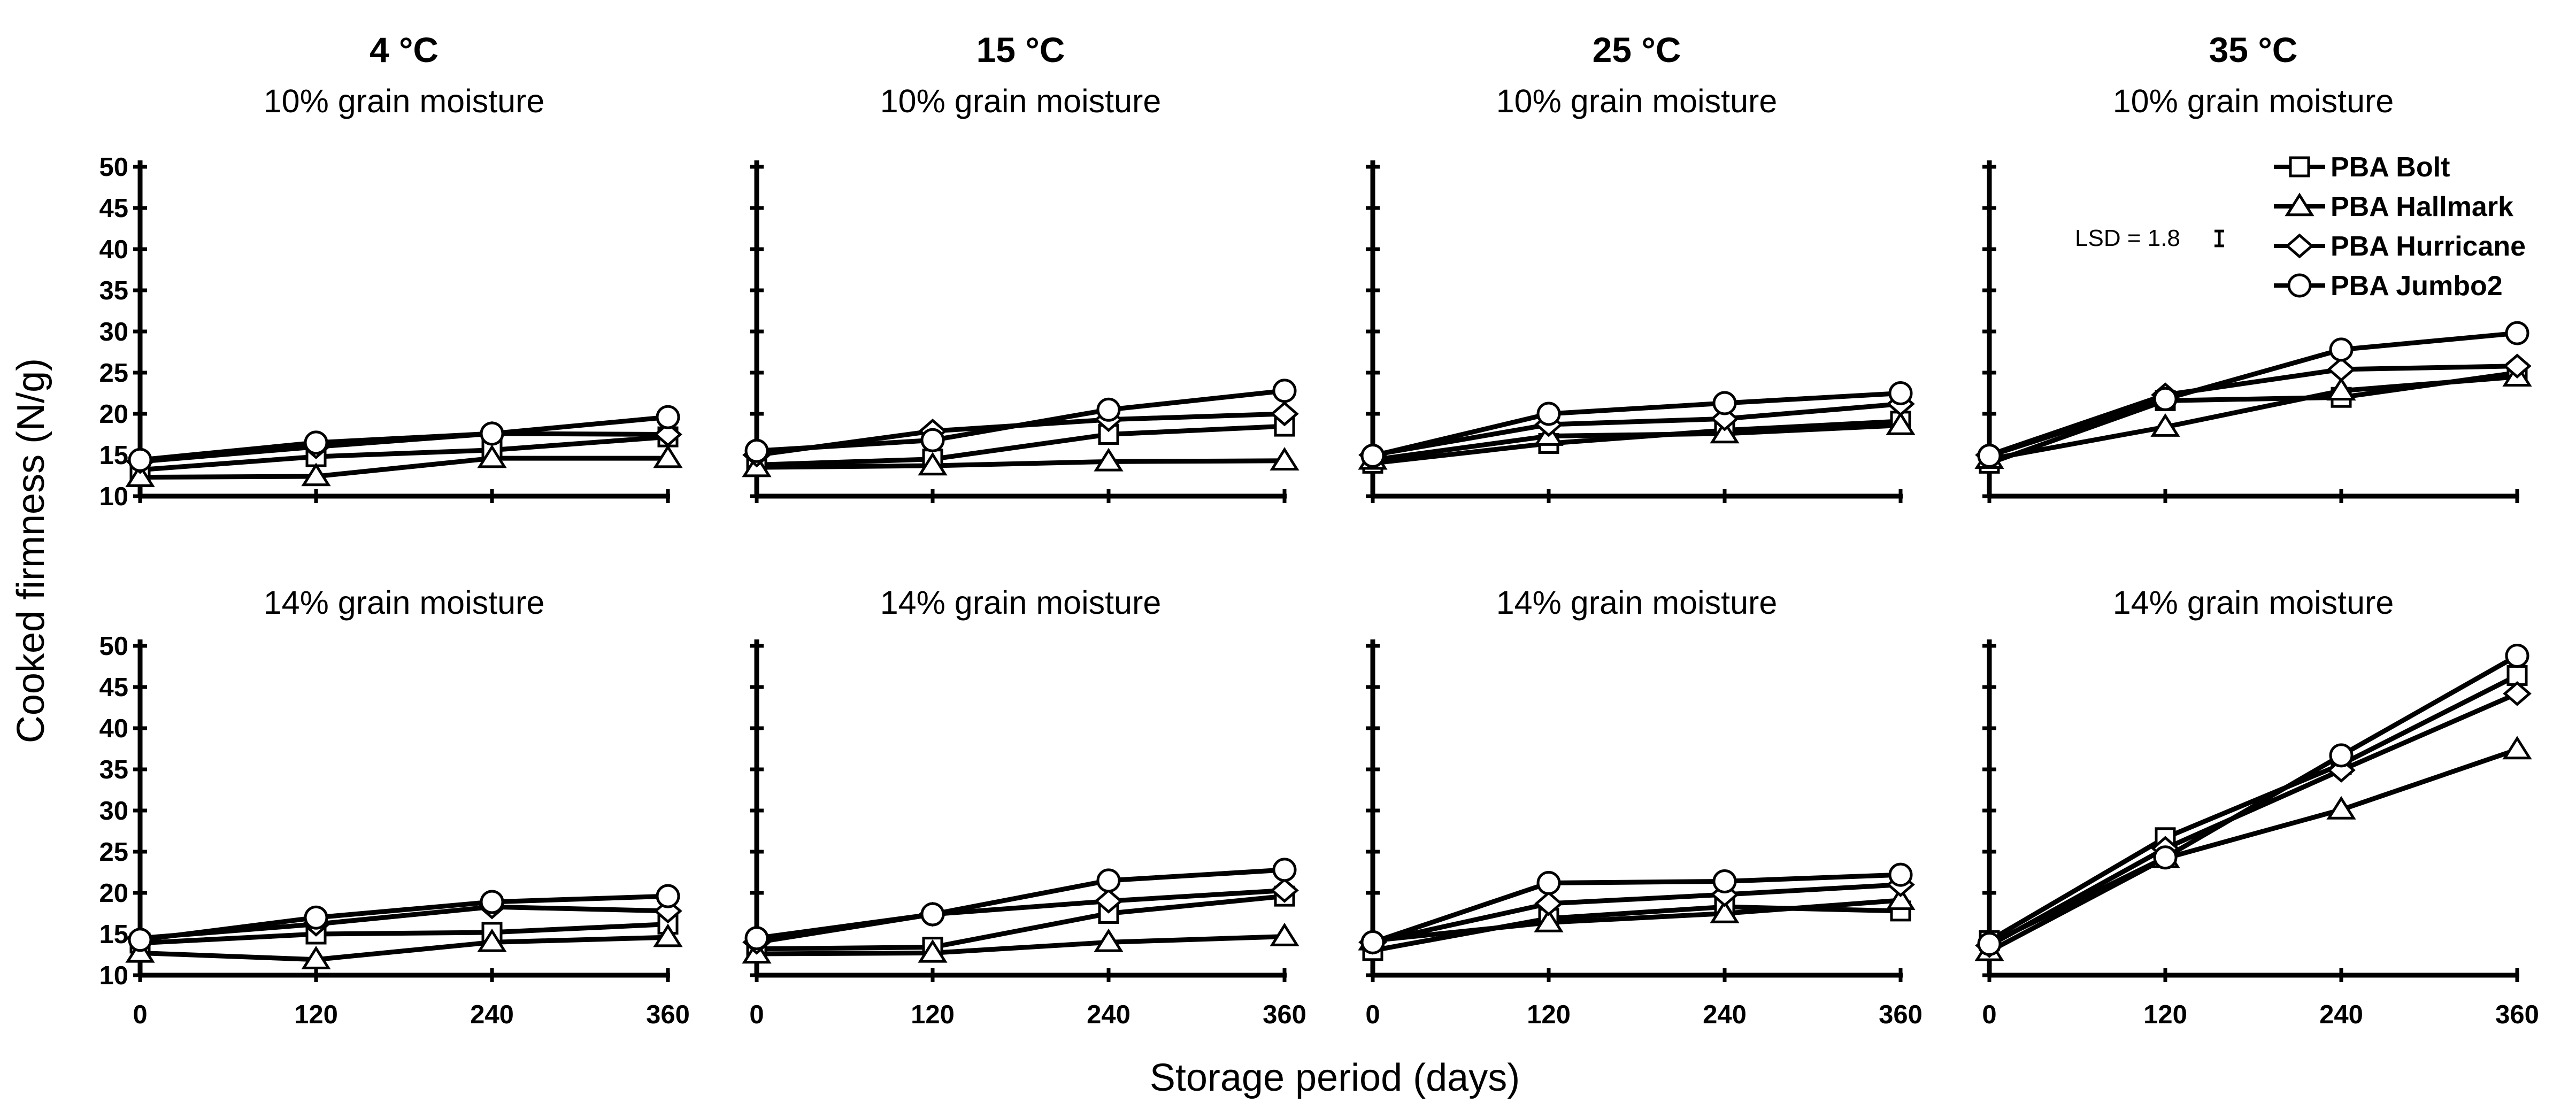 This screenshot has width=2576, height=1111. I want to click on x-axis-title: Storage period (days), so click(1335, 1077).